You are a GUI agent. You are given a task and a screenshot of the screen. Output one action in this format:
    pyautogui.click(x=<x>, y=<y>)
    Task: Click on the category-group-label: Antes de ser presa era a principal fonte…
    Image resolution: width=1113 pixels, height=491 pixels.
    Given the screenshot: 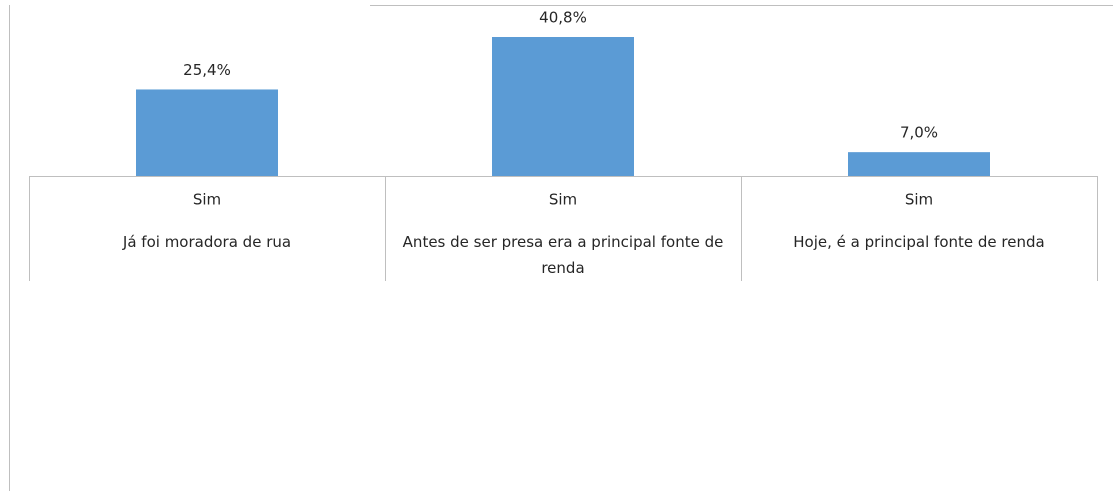 What is the action you would take?
    pyautogui.click(x=563, y=255)
    